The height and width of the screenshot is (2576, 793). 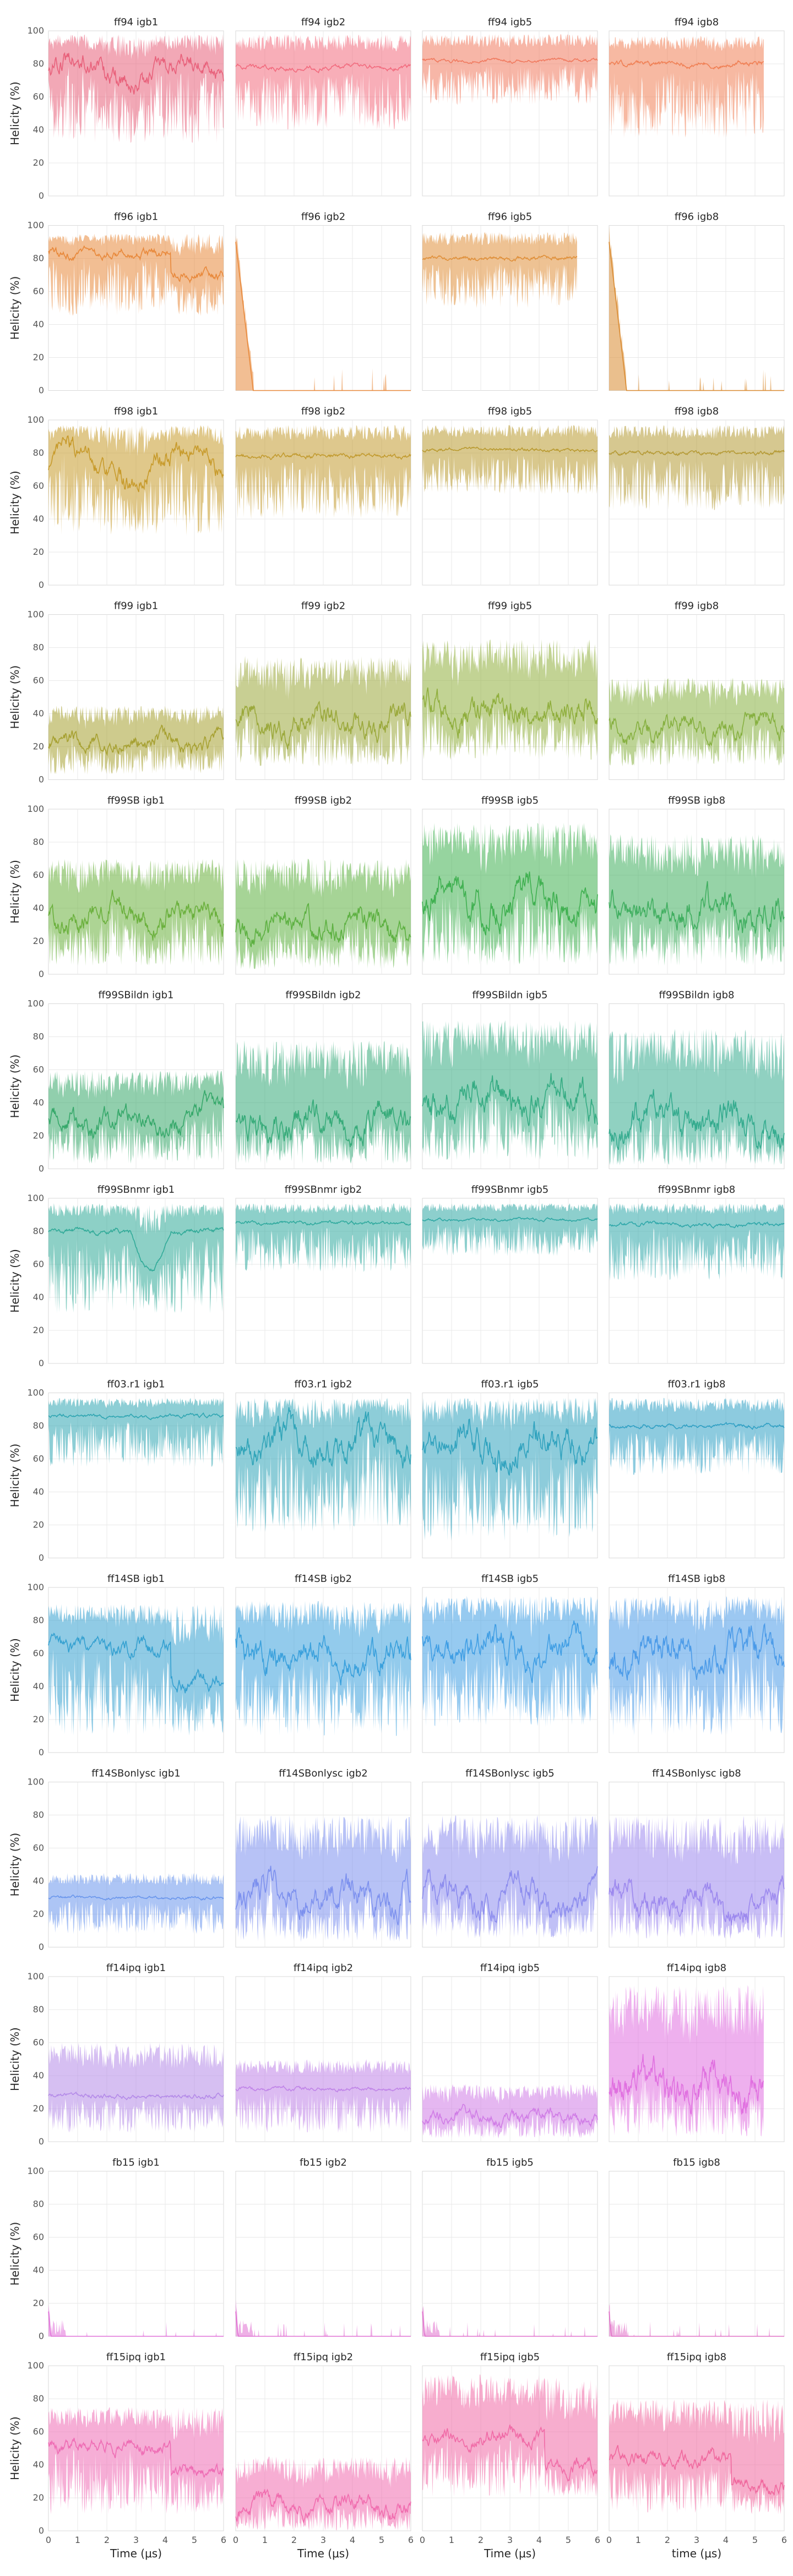 What do you see at coordinates (323, 1385) in the screenshot?
I see `panel-title: ff03.r1 igb2` at bounding box center [323, 1385].